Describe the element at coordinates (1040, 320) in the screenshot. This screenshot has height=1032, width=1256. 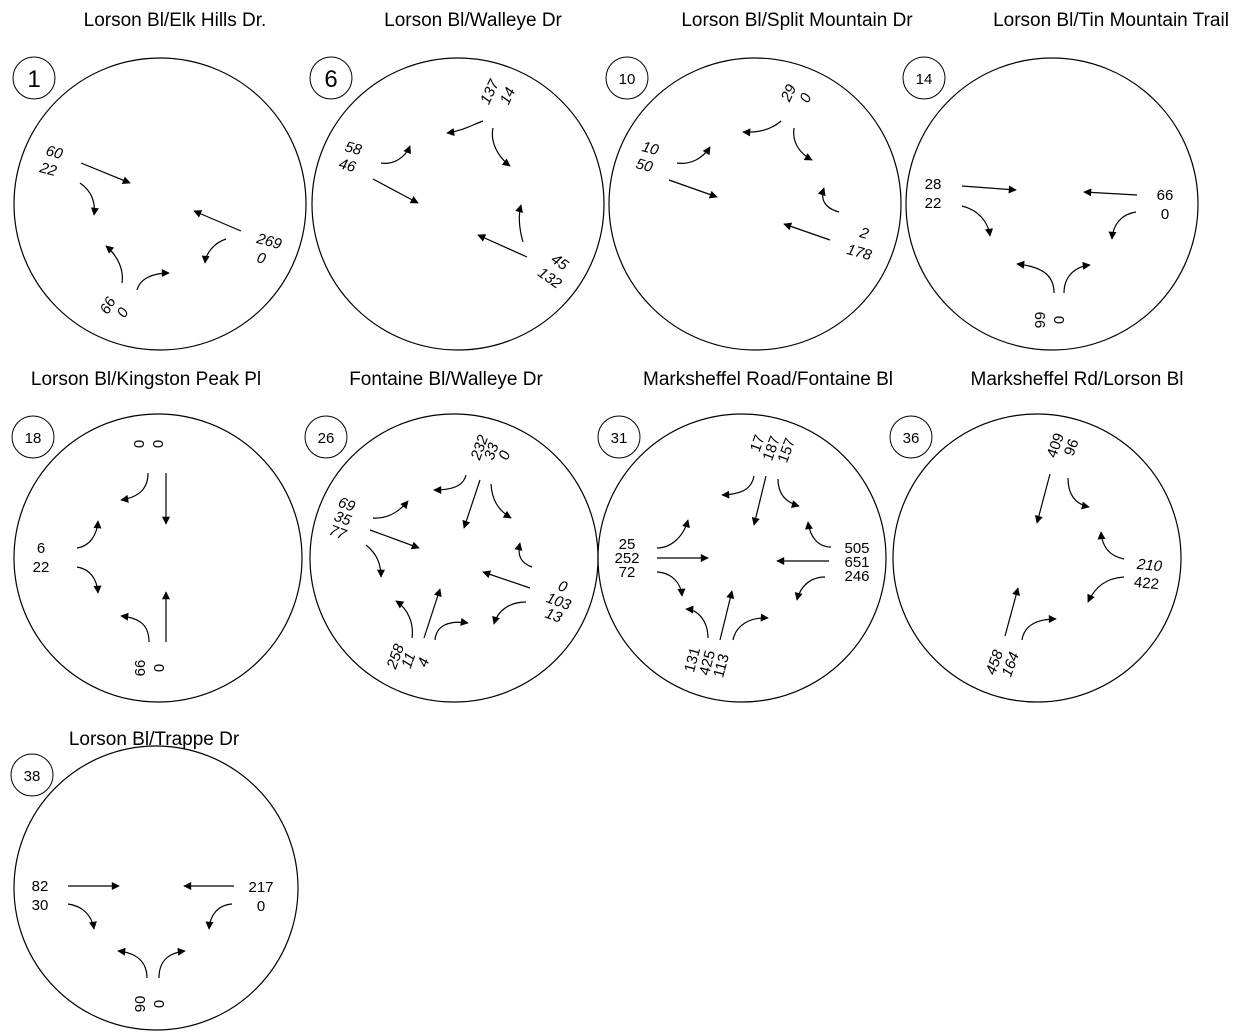
I see `volume-south-left: 99` at that location.